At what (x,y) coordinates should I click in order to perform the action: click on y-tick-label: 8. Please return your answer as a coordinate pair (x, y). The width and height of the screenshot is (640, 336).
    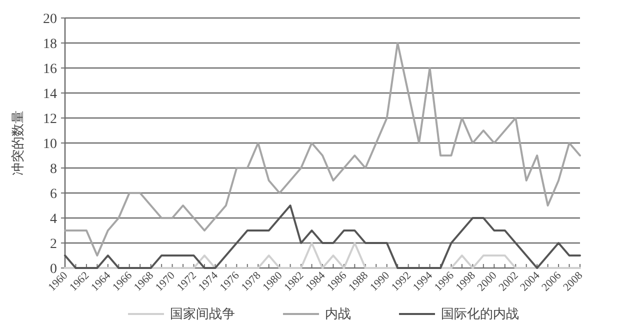
    Looking at the image, I should click on (53, 169).